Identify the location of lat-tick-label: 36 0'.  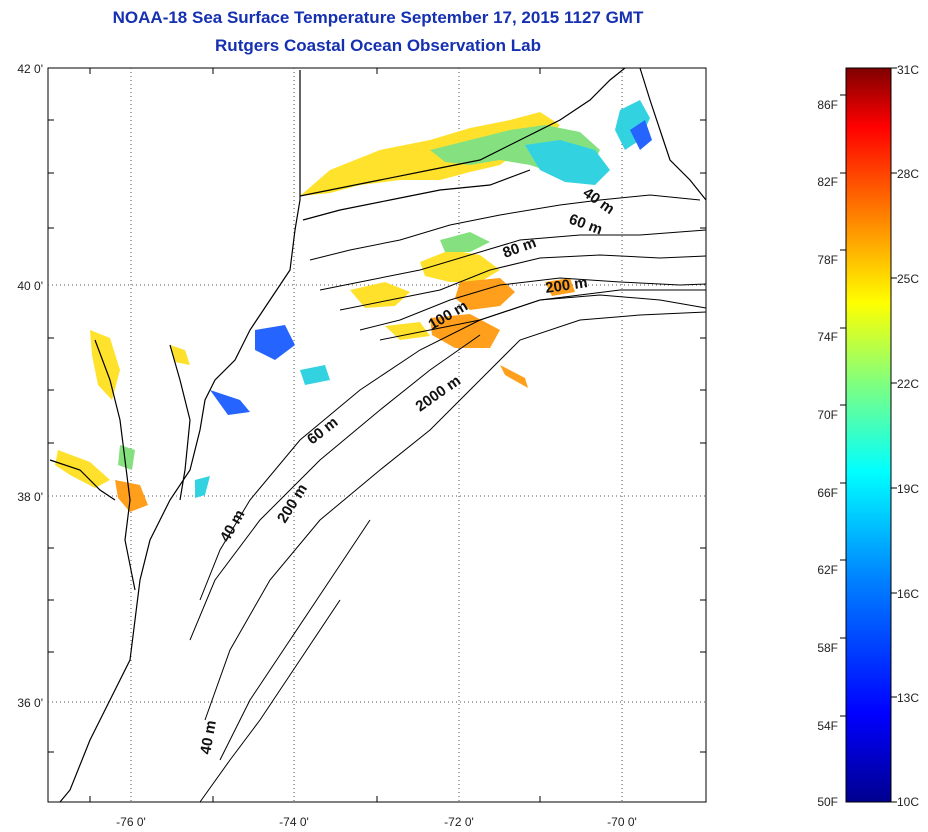
(30, 703).